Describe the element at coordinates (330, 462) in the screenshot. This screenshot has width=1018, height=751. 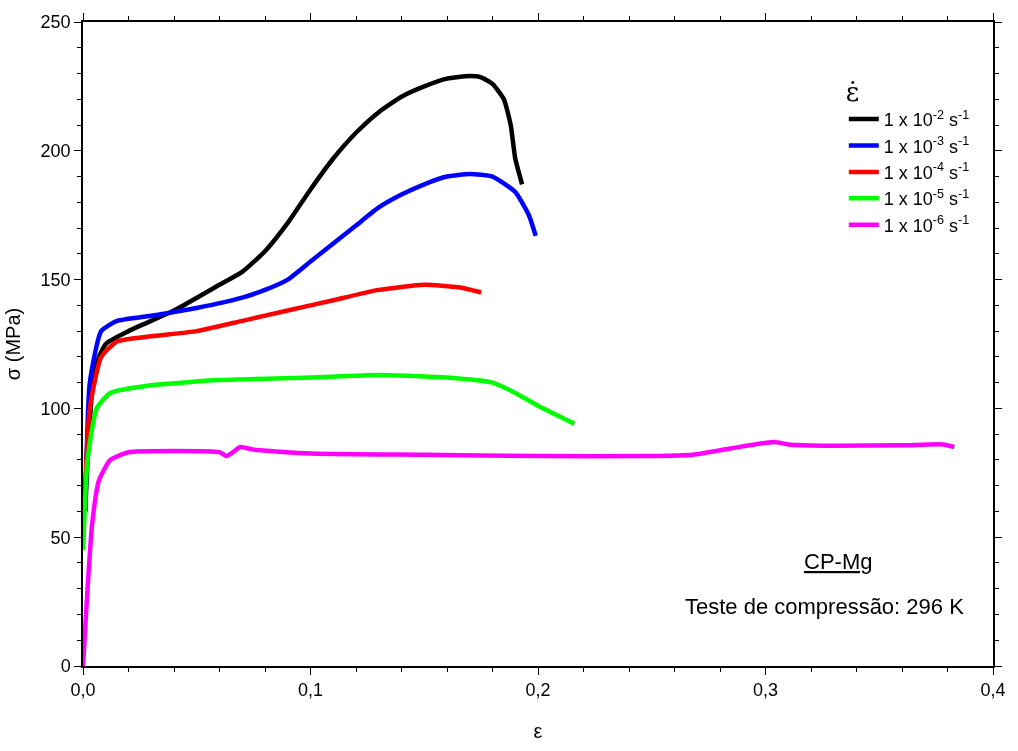
I see `line-series` at that location.